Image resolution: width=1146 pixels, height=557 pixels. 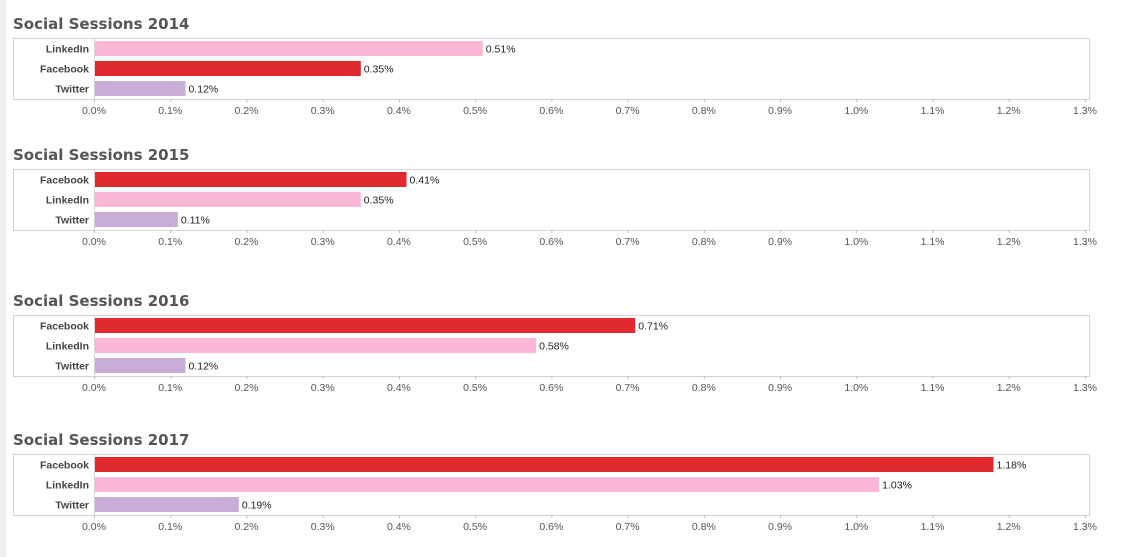 What do you see at coordinates (3, 278) in the screenshot?
I see `left-edge-strip` at bounding box center [3, 278].